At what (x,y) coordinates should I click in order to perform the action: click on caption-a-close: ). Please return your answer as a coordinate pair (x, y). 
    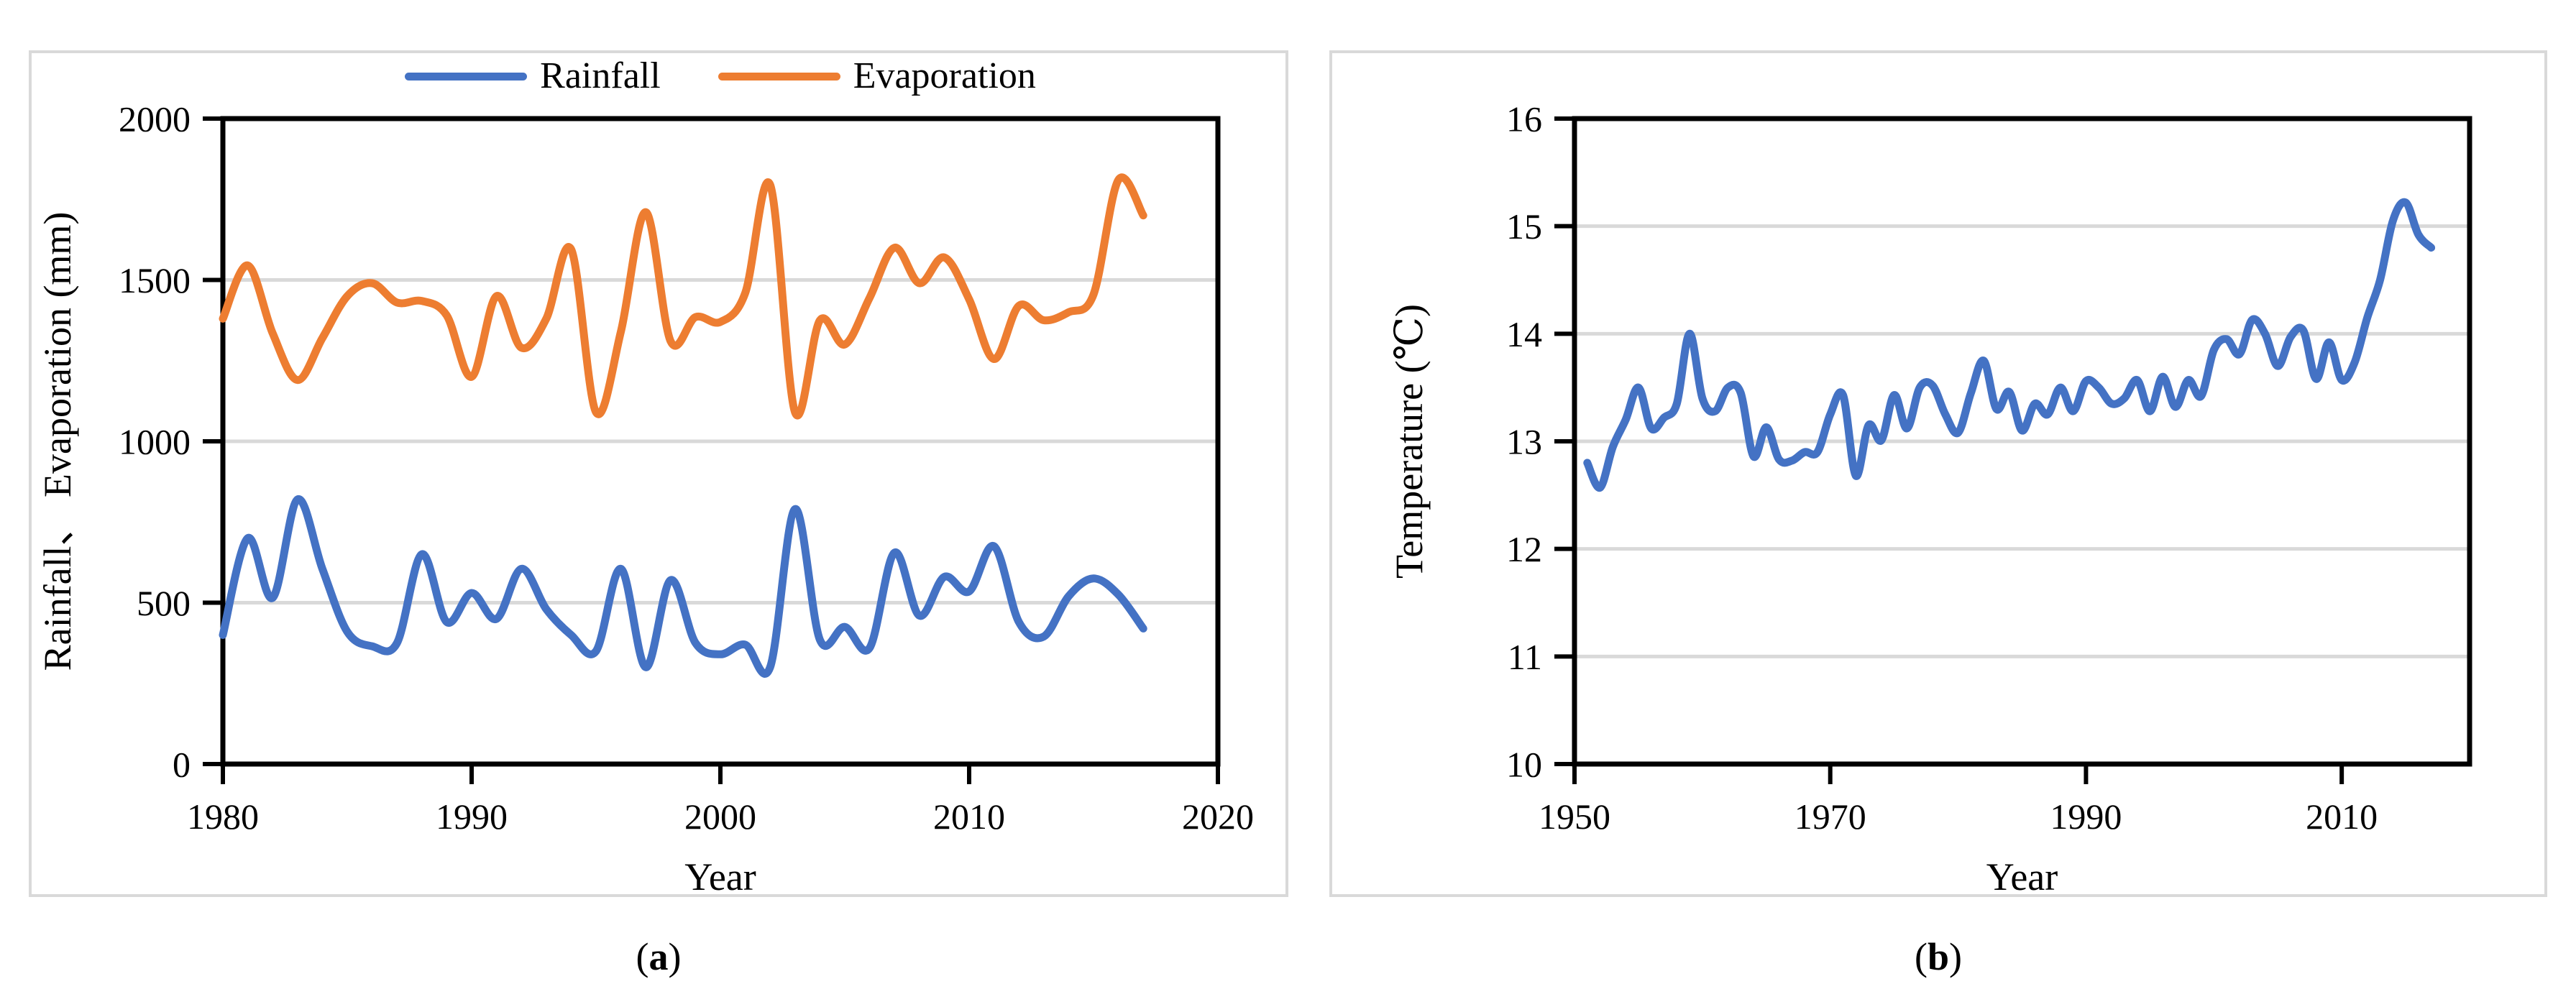
    Looking at the image, I should click on (675, 956).